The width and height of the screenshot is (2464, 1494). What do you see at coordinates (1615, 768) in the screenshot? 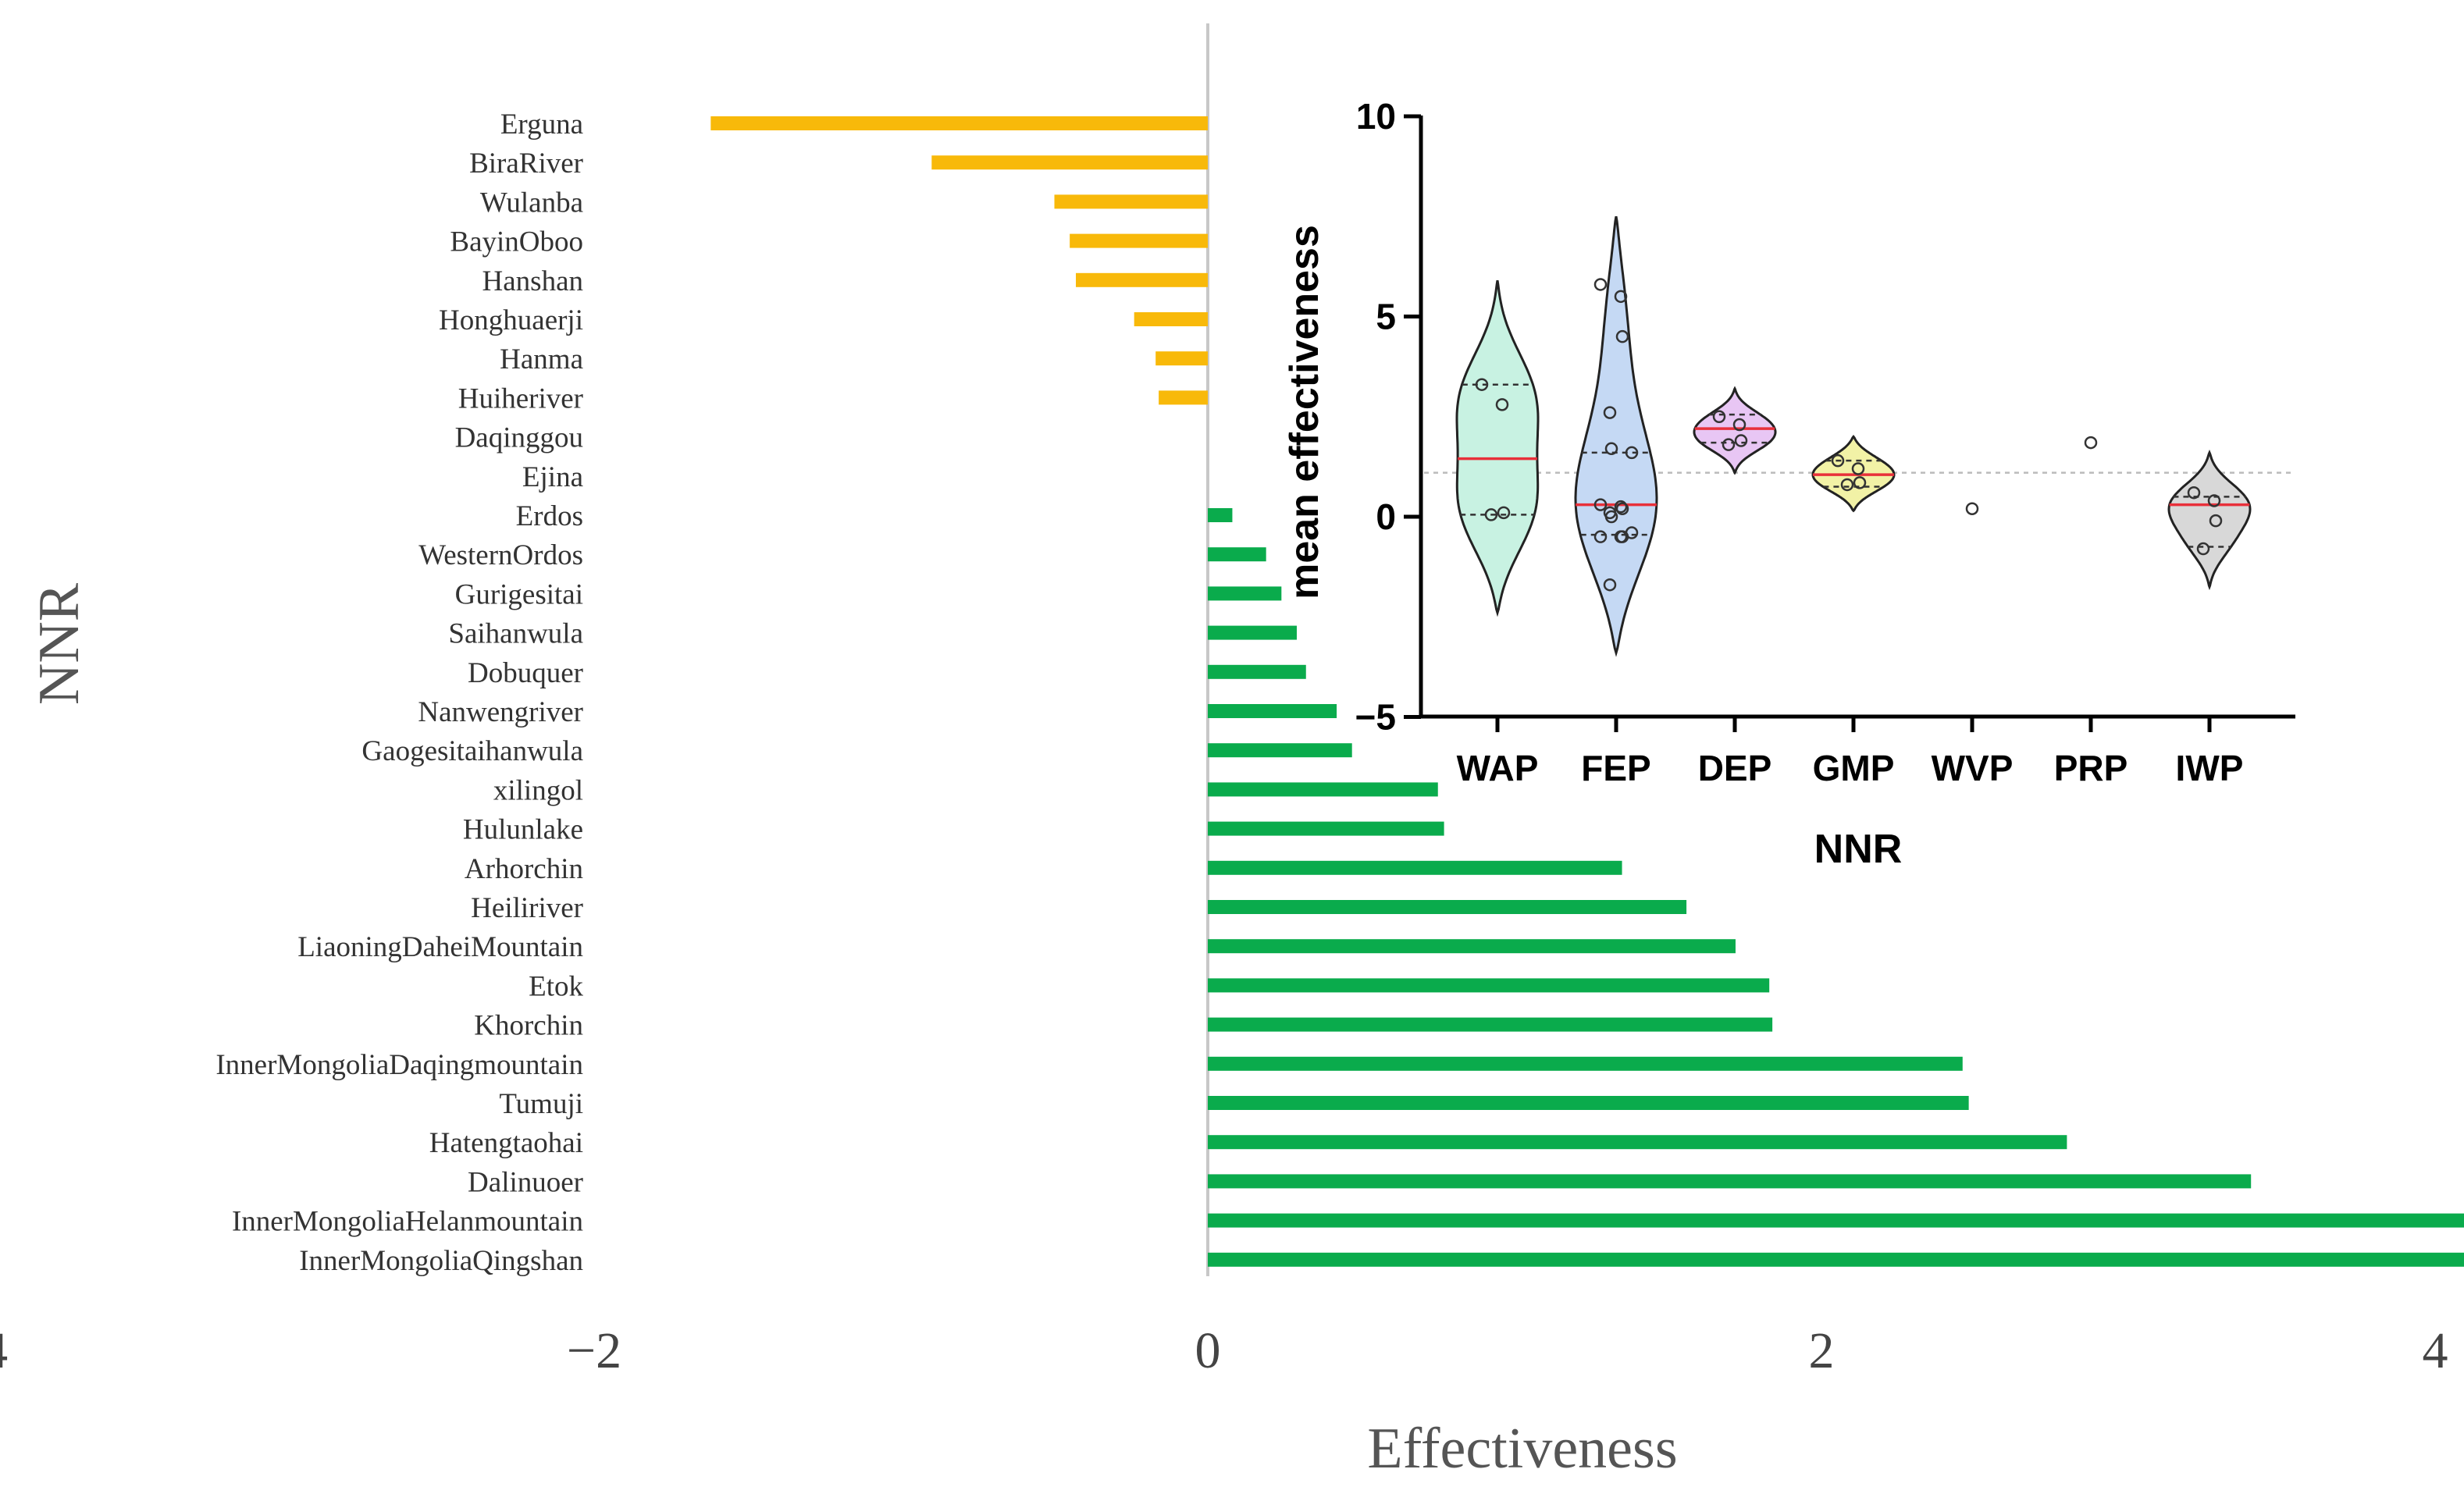
I see `inset-x-tick-label: FEP` at bounding box center [1615, 768].